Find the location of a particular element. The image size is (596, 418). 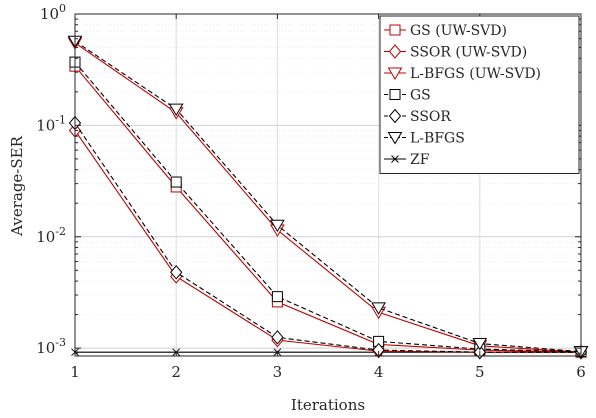

legend-label: L-BFGS (UW-SVD) is located at coordinates (475, 74).